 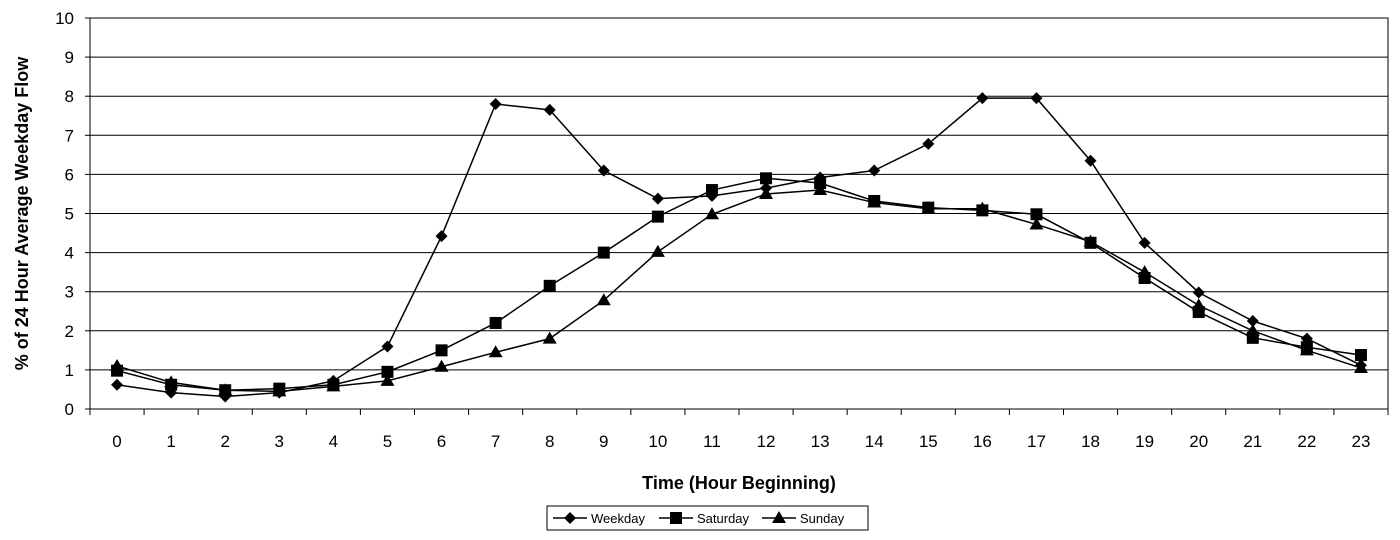 What do you see at coordinates (441, 441) in the screenshot?
I see `x-tick-label: 6` at bounding box center [441, 441].